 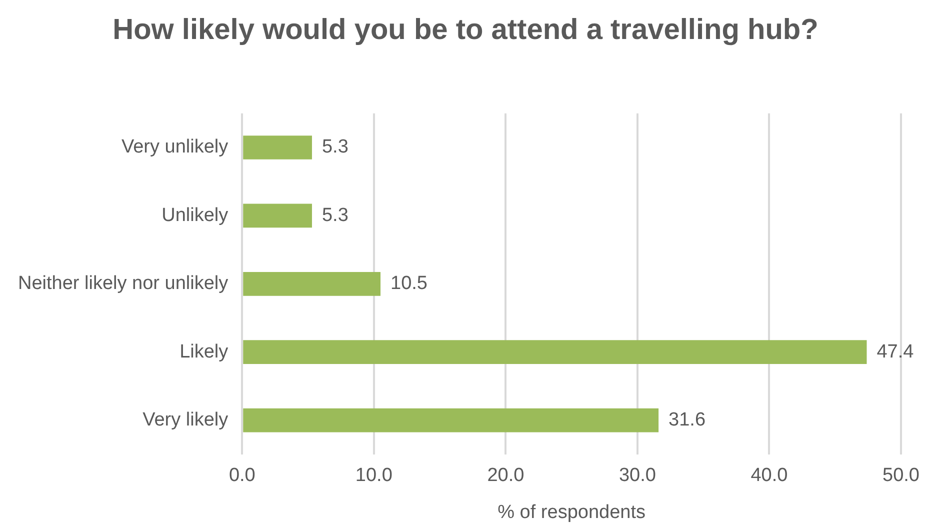 I want to click on x-tick-label: 40.0, so click(x=769, y=475).